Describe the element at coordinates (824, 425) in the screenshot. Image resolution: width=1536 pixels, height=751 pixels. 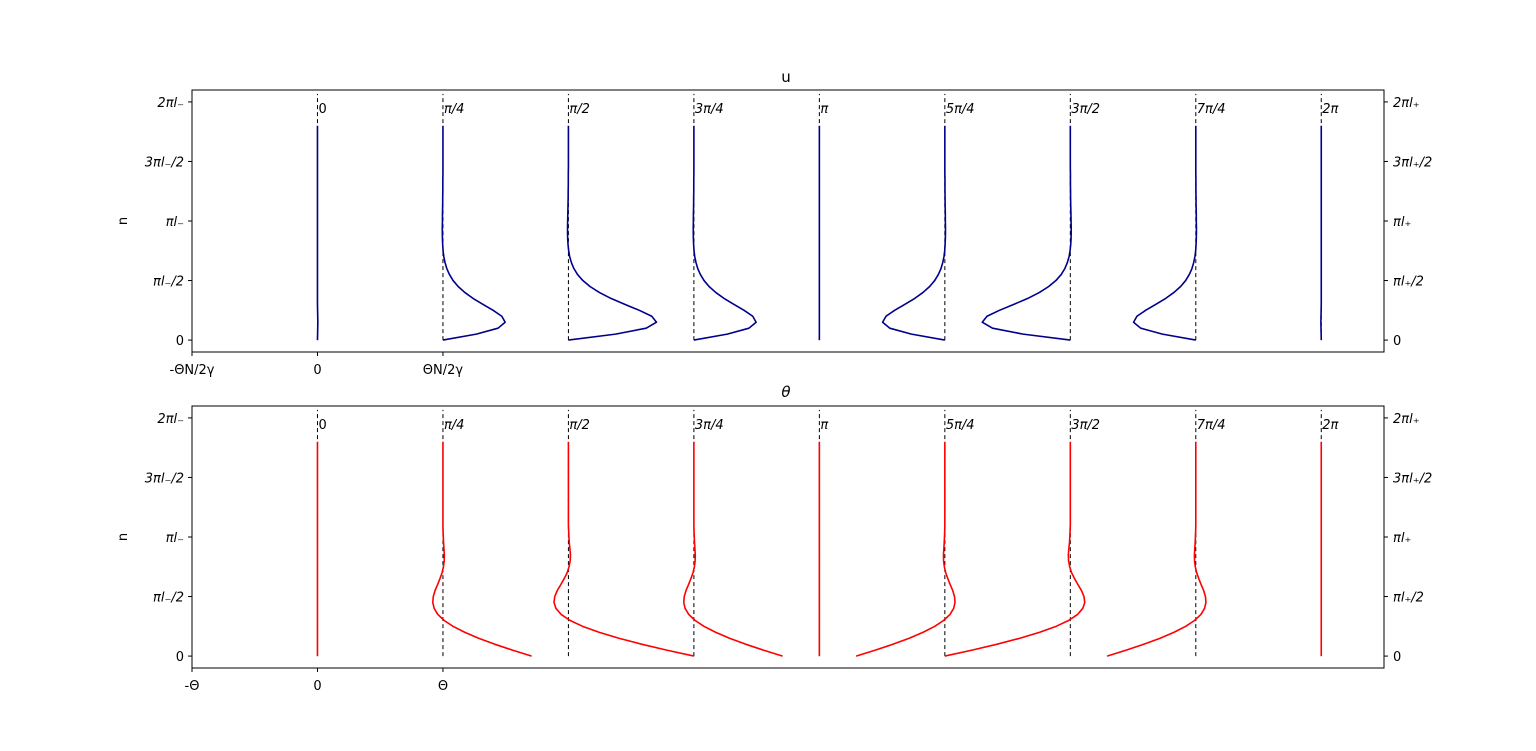
I see `theta-phase-label: π` at that location.